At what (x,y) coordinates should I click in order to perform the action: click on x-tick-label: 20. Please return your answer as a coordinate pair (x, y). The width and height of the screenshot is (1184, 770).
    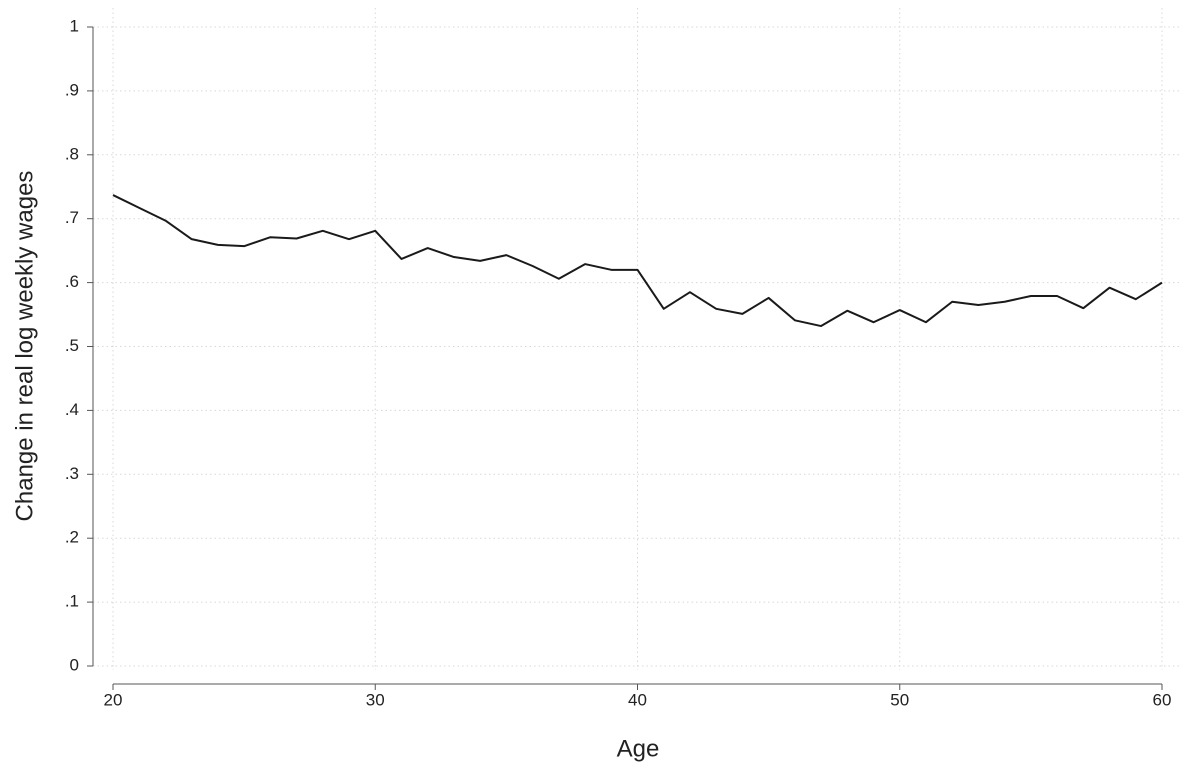
    Looking at the image, I should click on (113, 699).